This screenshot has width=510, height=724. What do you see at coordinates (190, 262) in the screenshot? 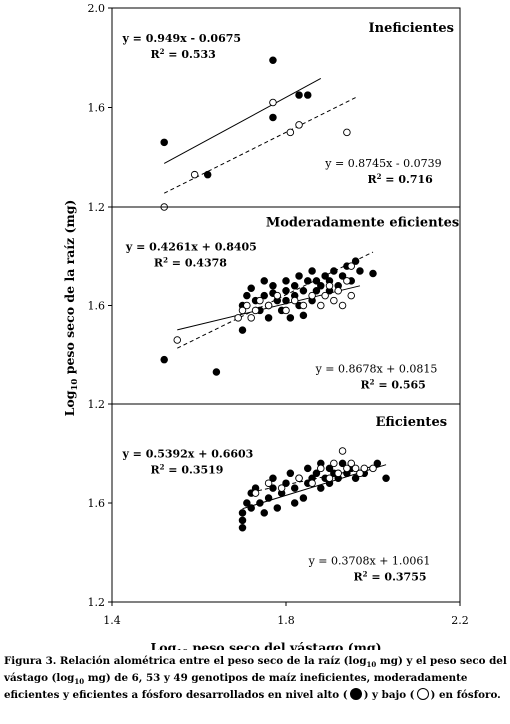
I see `r2-high: R2 = 0.4378` at bounding box center [190, 262].